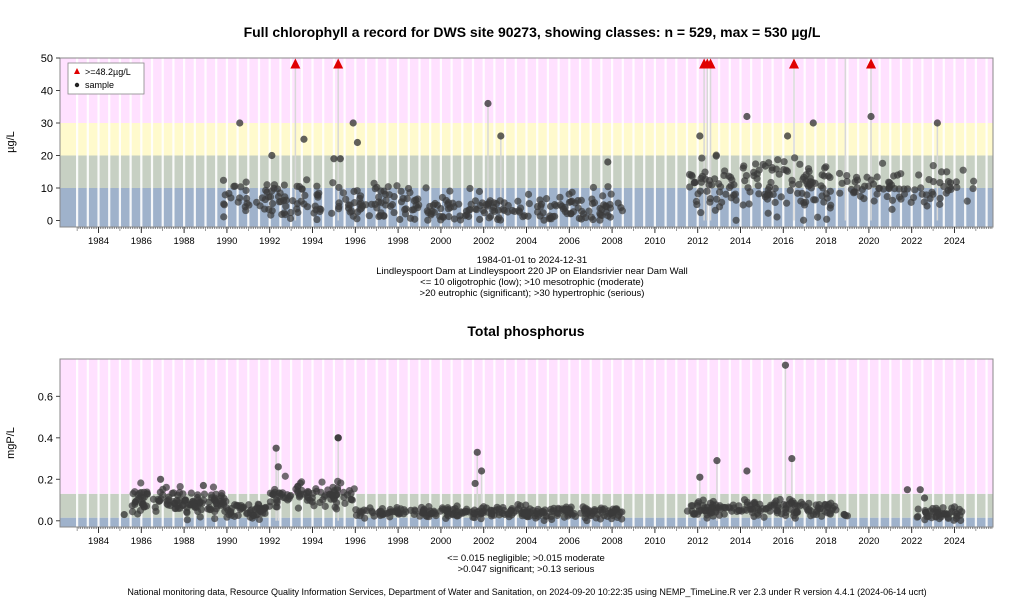 The height and width of the screenshot is (600, 1024). Describe the element at coordinates (47, 157) in the screenshot. I see `y-tick-label: 20` at that location.